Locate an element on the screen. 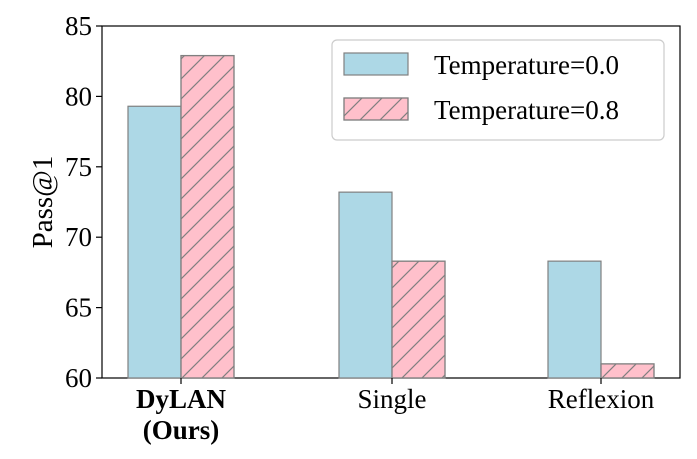  y-tick-label: 75 is located at coordinates (78, 167).